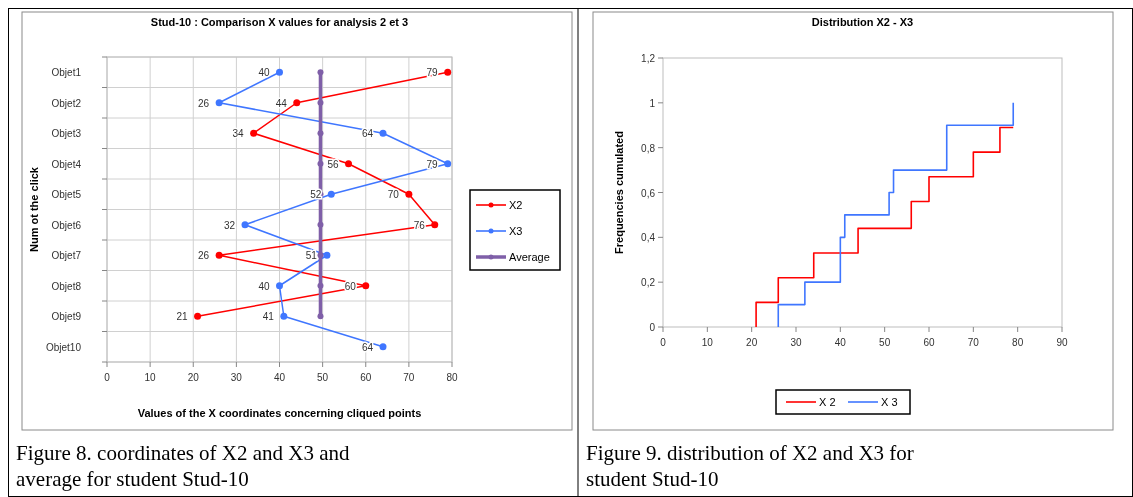 The width and height of the screenshot is (1133, 497). What do you see at coordinates (66, 256) in the screenshot?
I see `y-tick-label: Objet7` at bounding box center [66, 256].